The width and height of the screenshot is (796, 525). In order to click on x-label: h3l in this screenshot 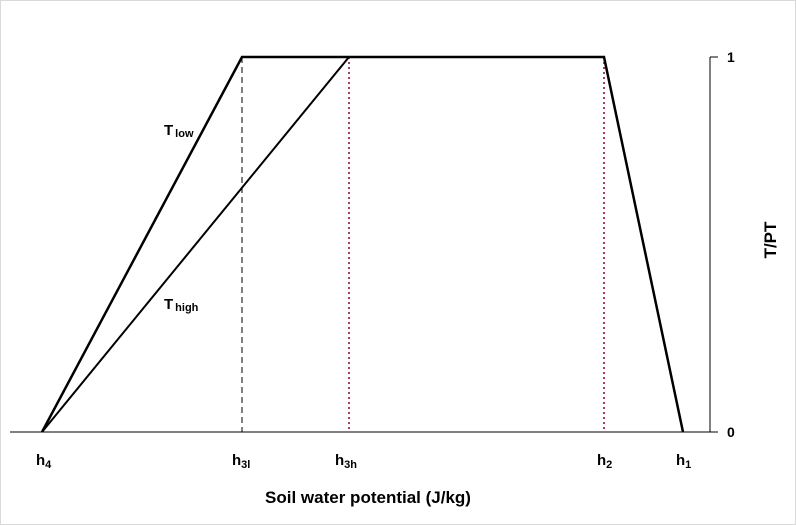, I will do `click(241, 461)`.